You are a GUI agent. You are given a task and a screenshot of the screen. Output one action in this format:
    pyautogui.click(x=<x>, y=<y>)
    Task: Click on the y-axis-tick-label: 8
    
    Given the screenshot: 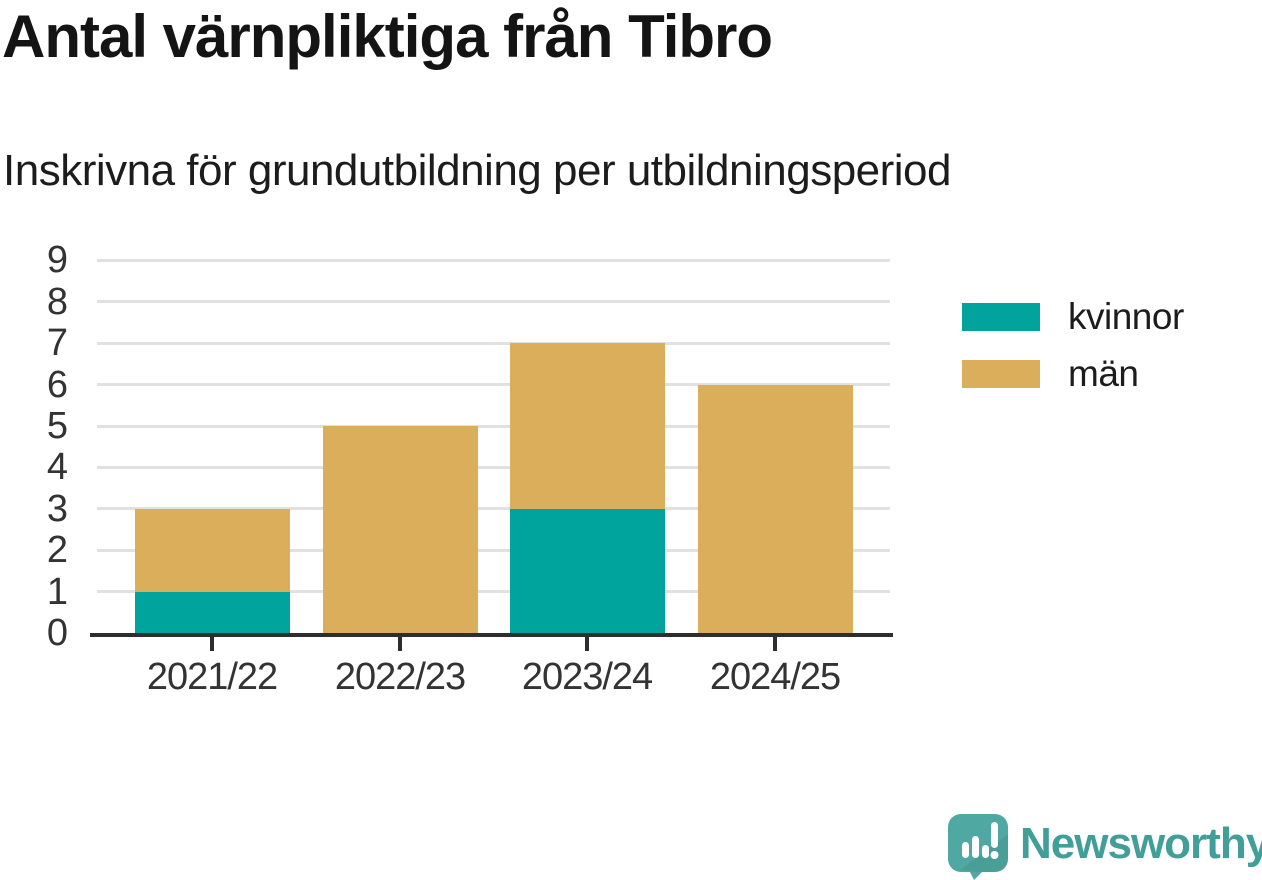 What is the action you would take?
    pyautogui.click(x=57, y=301)
    